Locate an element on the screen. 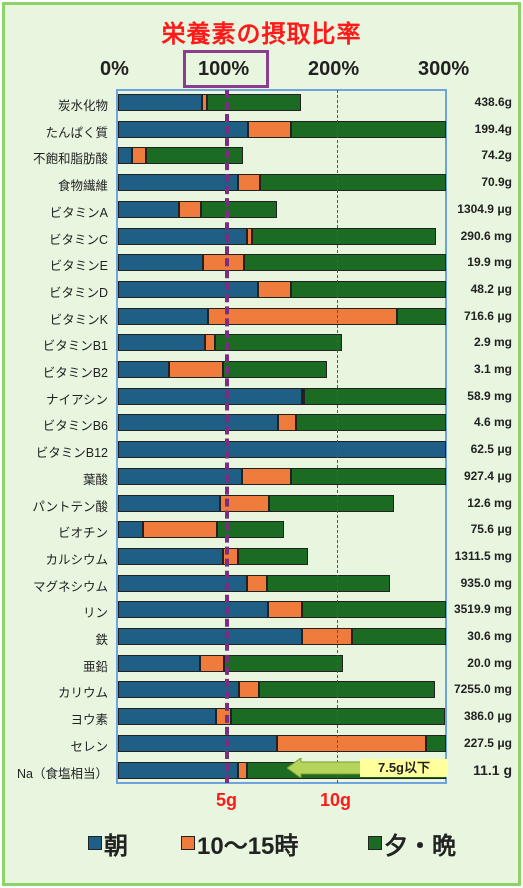  amount-label: 20.0 mg is located at coordinates (489, 662).